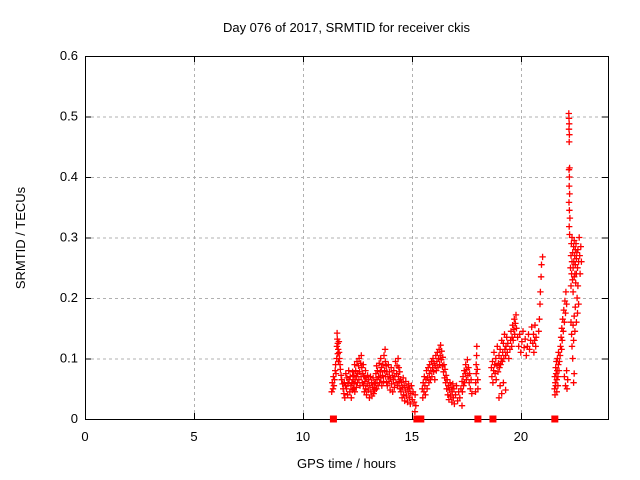 The width and height of the screenshot is (640, 480). I want to click on x-tick-label: 10, so click(303, 436).